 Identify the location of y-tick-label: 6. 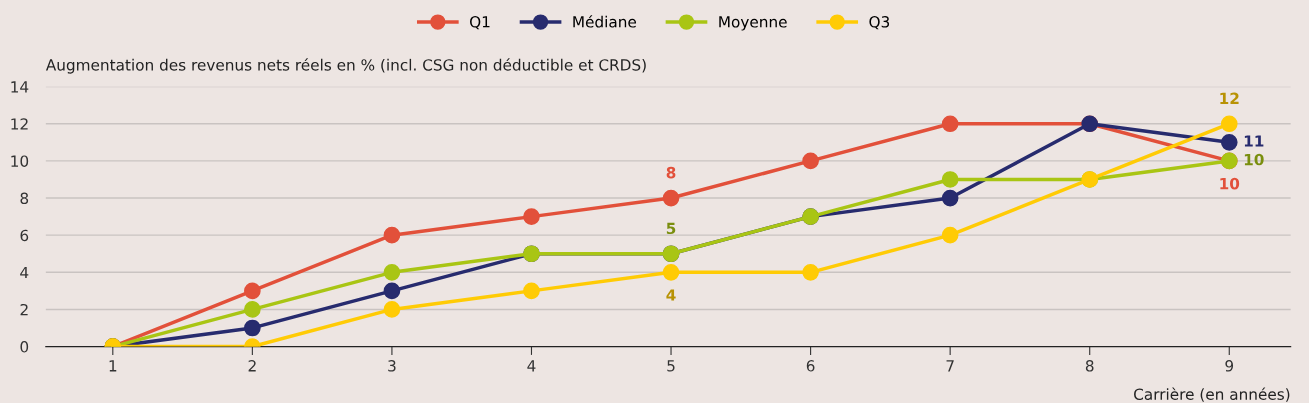
(24, 235).